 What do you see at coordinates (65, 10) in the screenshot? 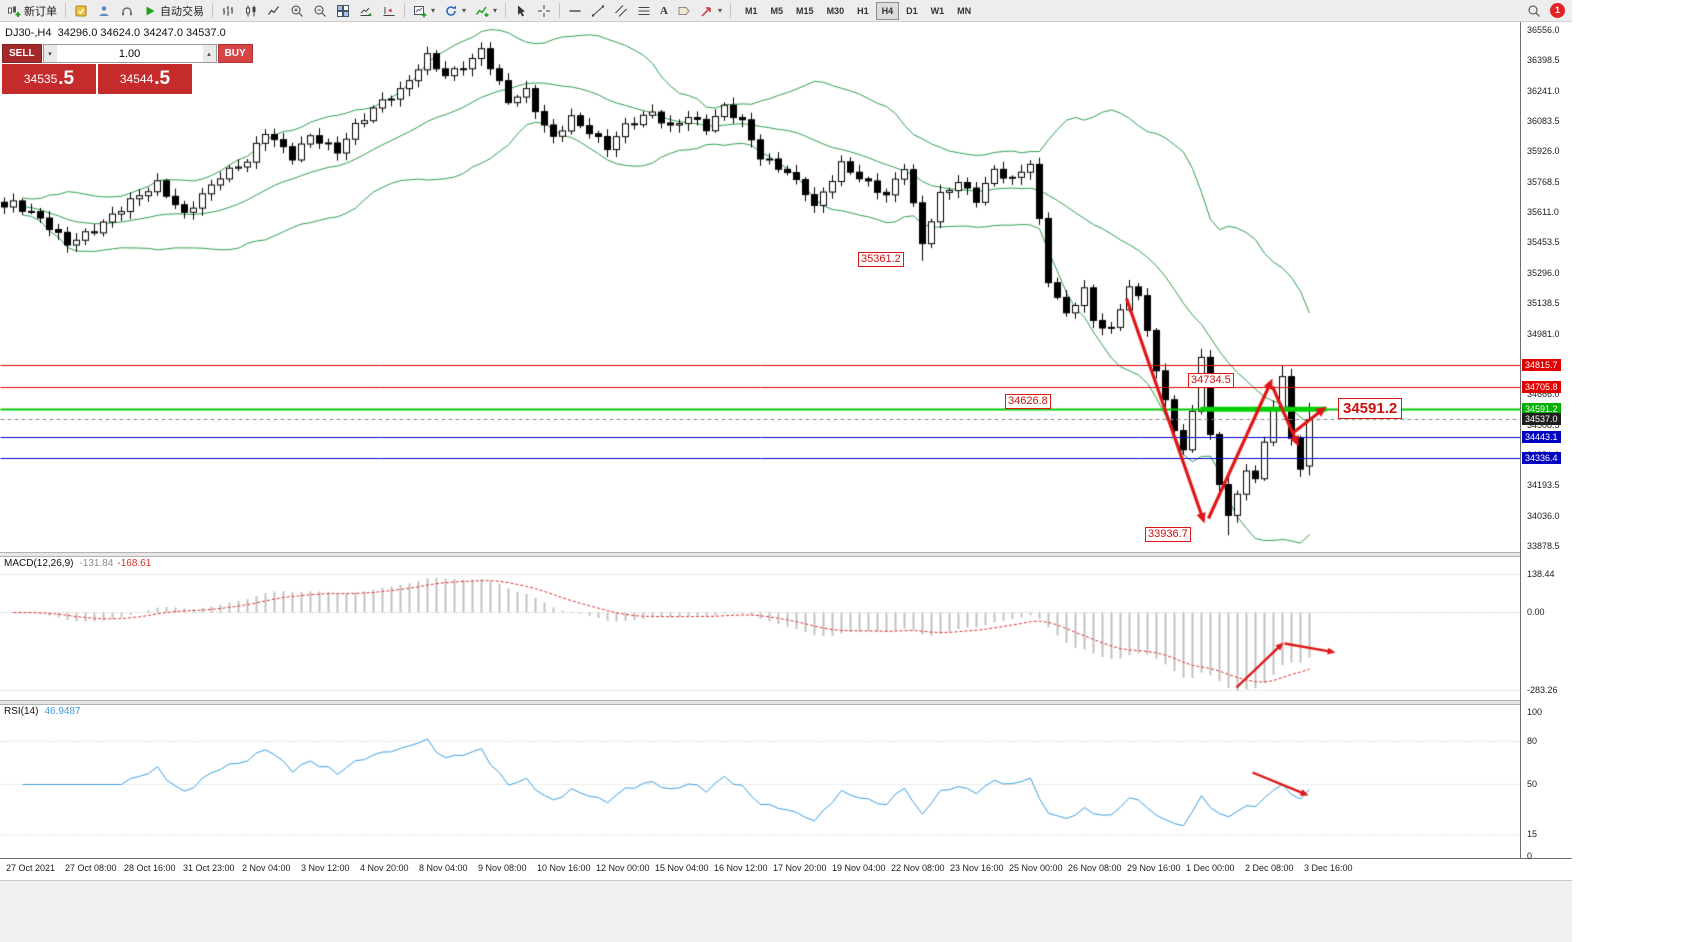
I see `toolbar-separator` at bounding box center [65, 10].